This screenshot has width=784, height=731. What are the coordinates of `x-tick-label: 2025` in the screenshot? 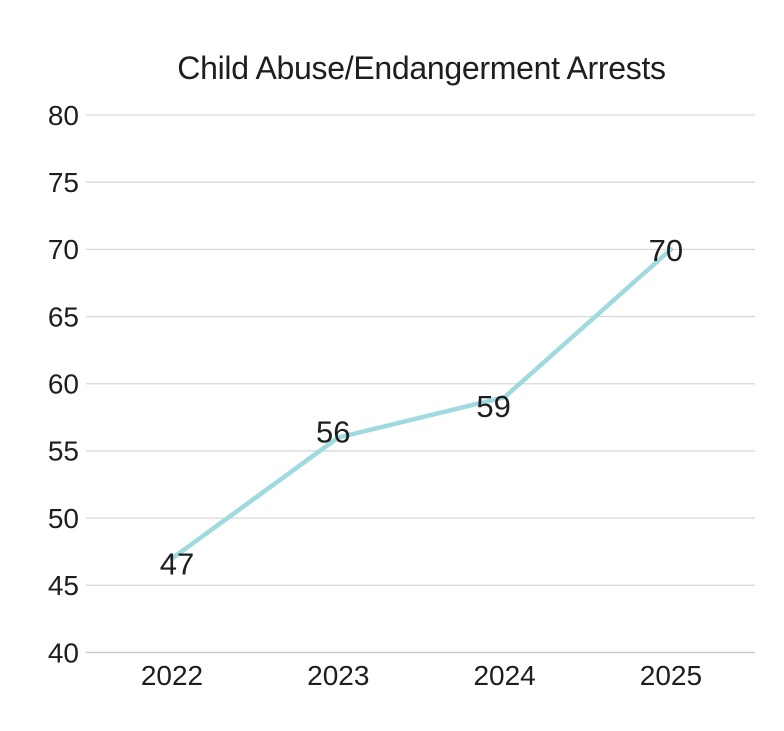 It's located at (671, 675).